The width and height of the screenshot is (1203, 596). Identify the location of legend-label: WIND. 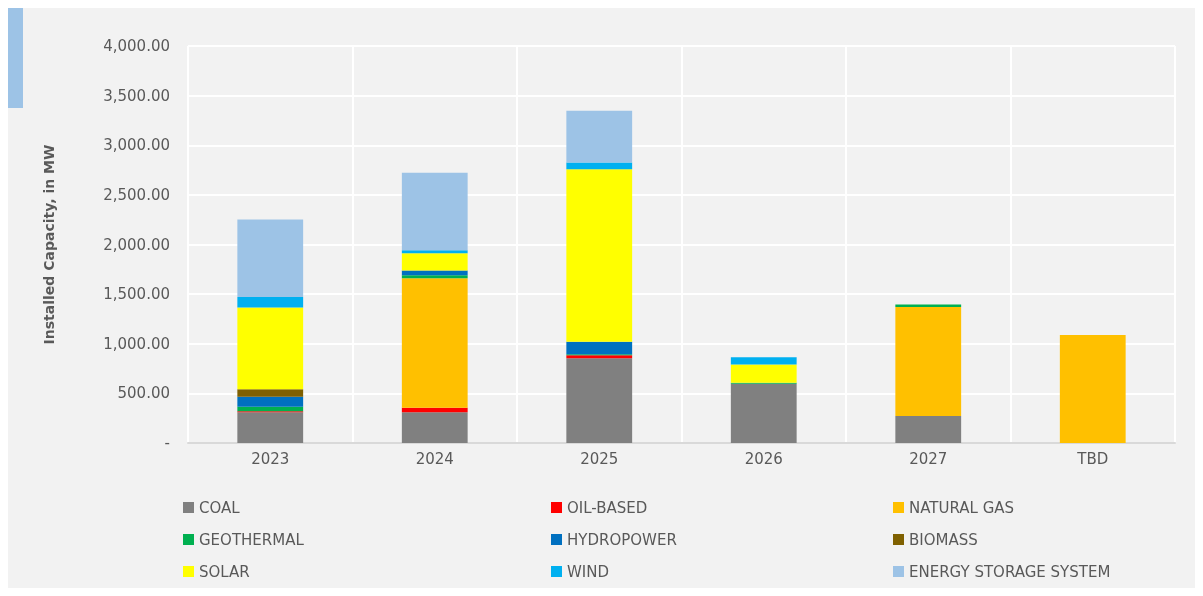
(588, 571).